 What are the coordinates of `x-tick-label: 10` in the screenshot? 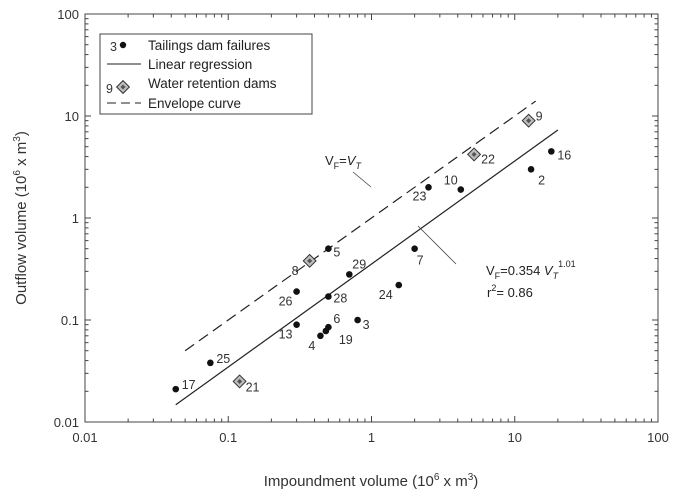 It's located at (515, 437).